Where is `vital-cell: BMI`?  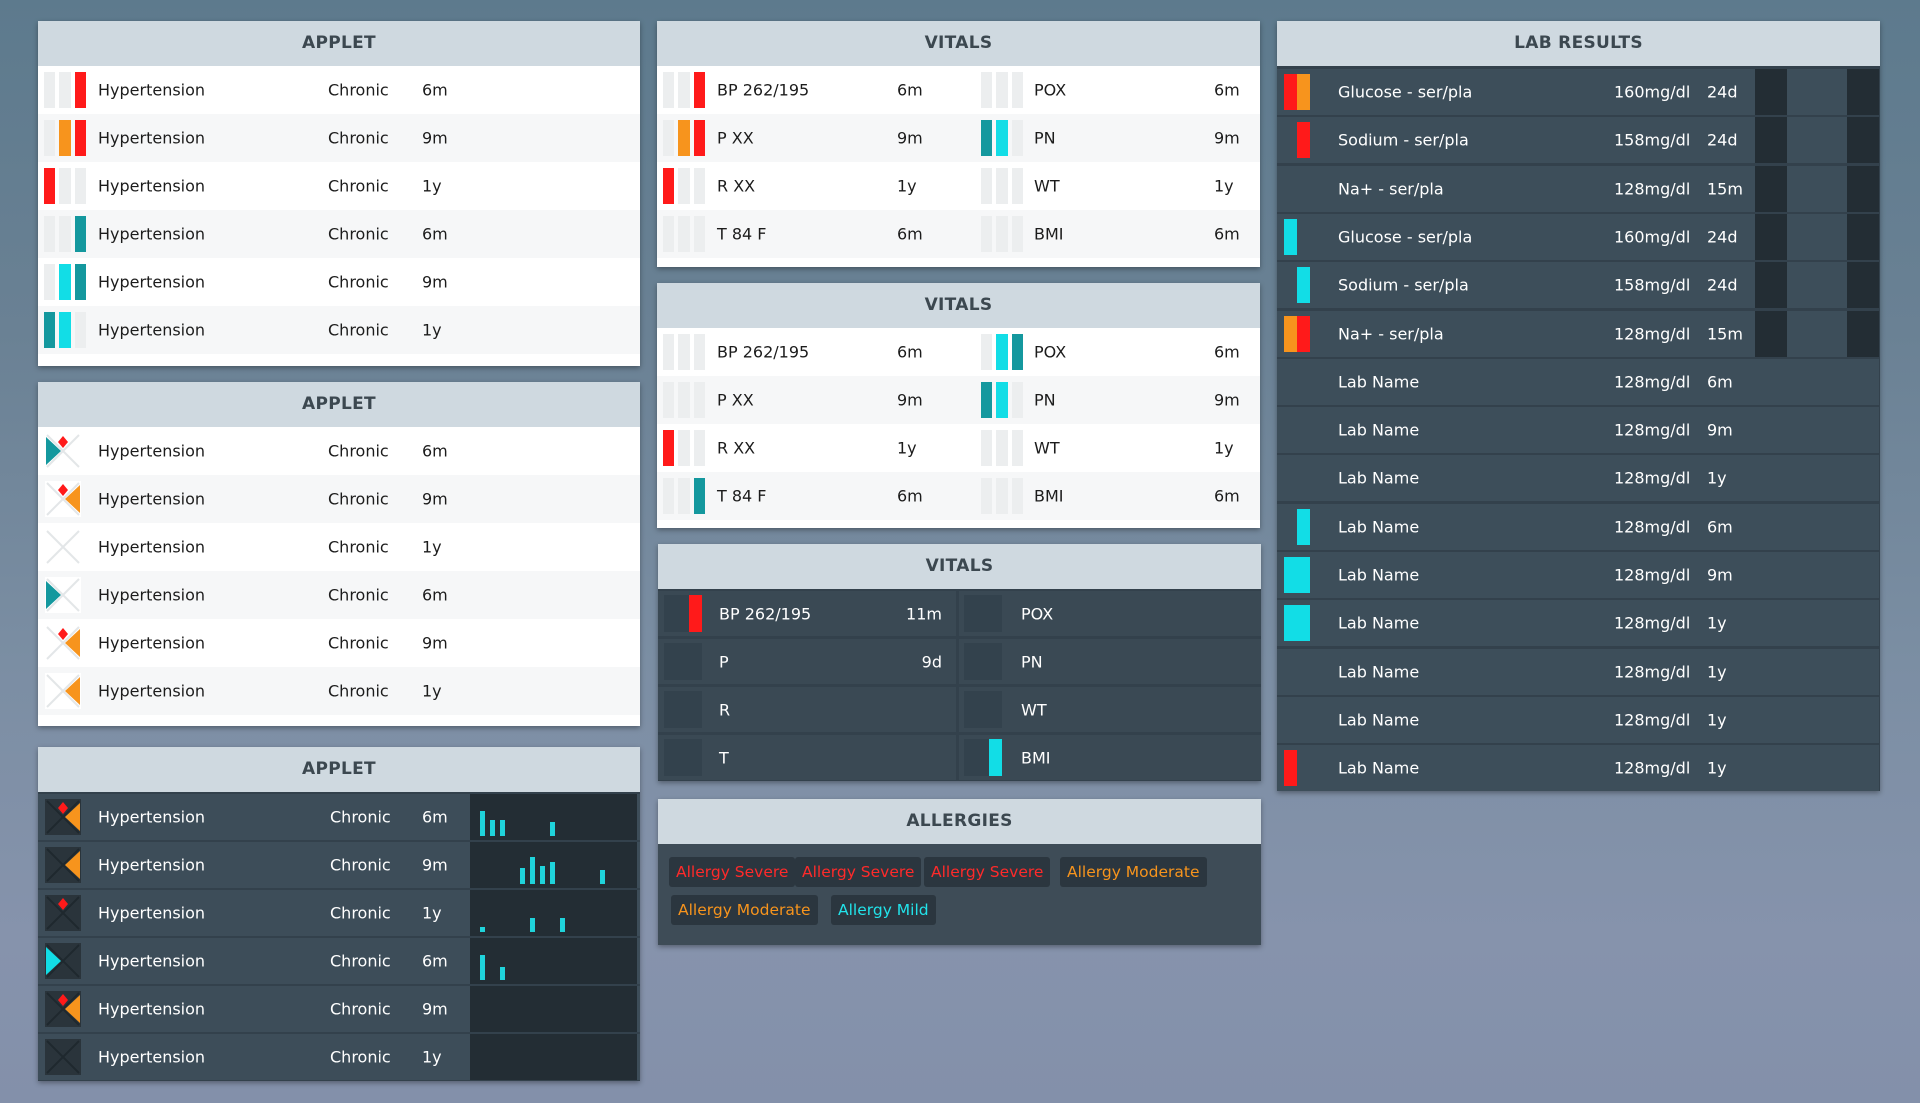
vital-cell: BMI is located at coordinates (1110, 757).